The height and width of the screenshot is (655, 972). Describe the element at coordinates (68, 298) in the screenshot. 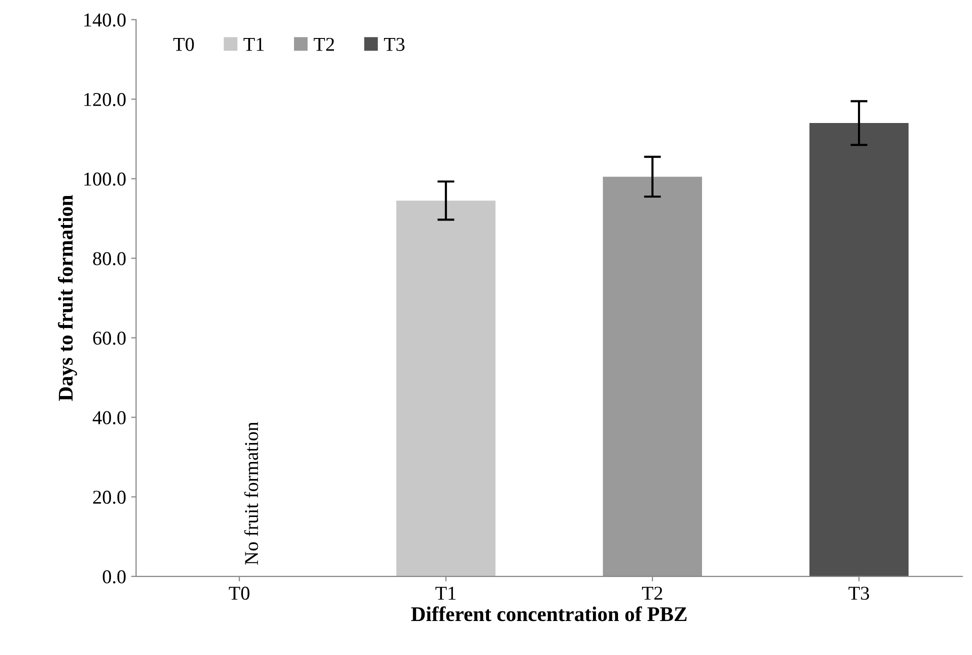

I see `y-axis-title: Days to fruit formation` at that location.